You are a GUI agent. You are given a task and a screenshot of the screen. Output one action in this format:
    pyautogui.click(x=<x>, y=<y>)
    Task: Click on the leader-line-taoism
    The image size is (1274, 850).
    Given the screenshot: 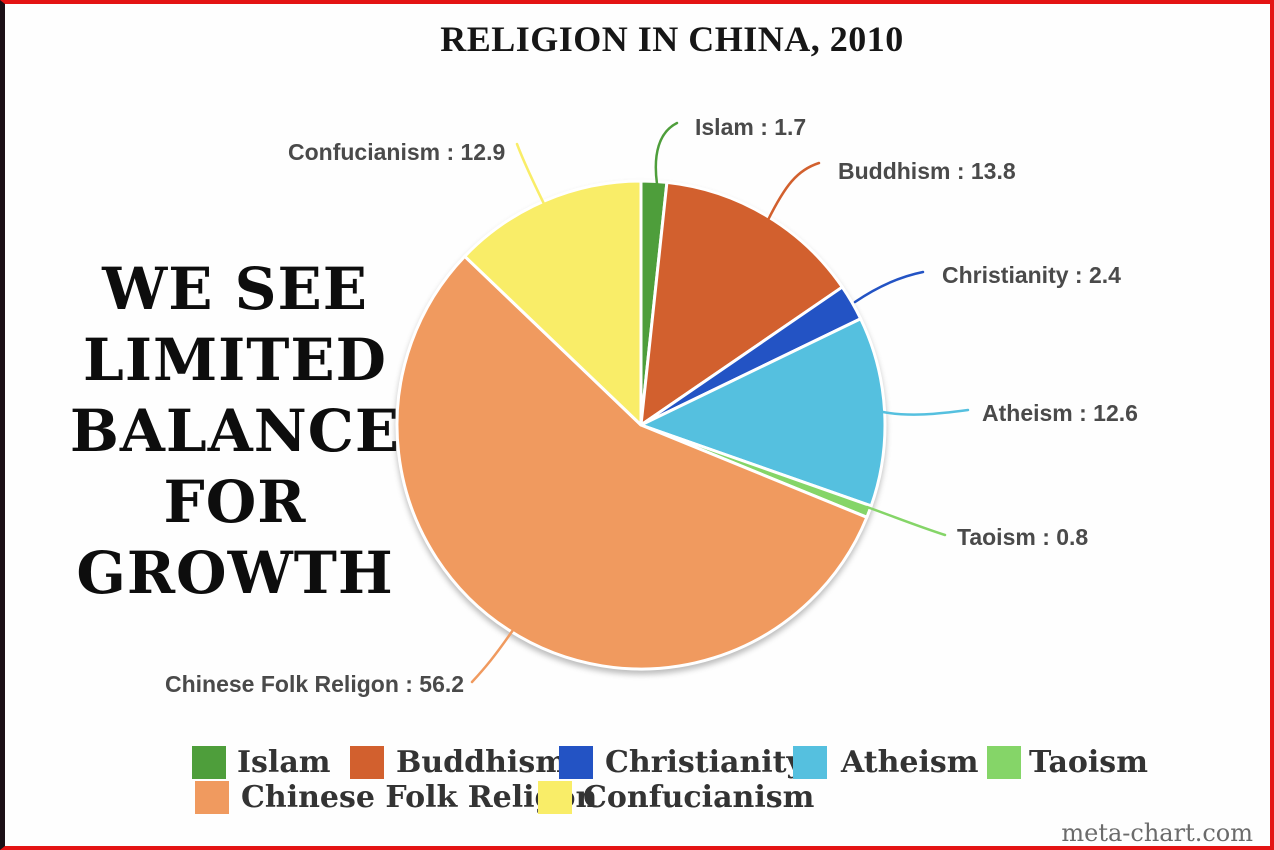 What is the action you would take?
    pyautogui.click(x=906, y=521)
    